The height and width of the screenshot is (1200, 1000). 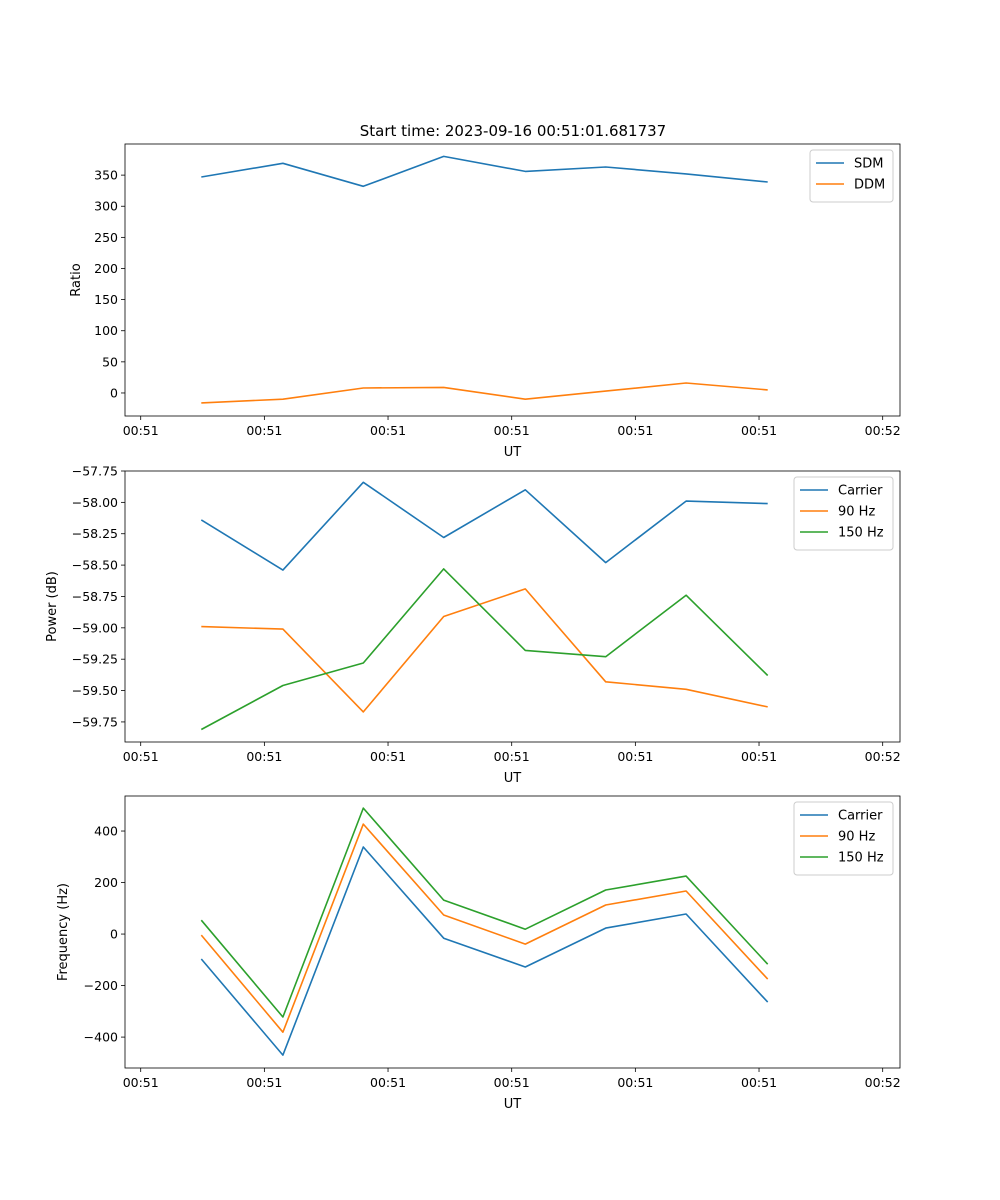 I want to click on y-tick-label: 300, so click(x=106, y=206).